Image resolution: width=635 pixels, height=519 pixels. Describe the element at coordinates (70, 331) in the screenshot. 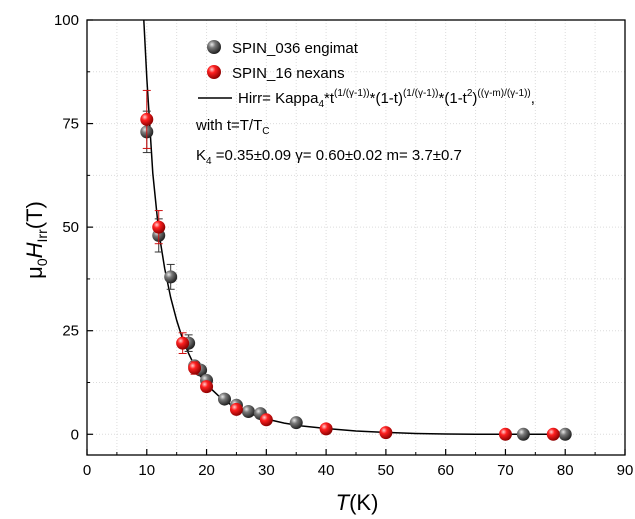

I see `y-tick-label: 25` at that location.